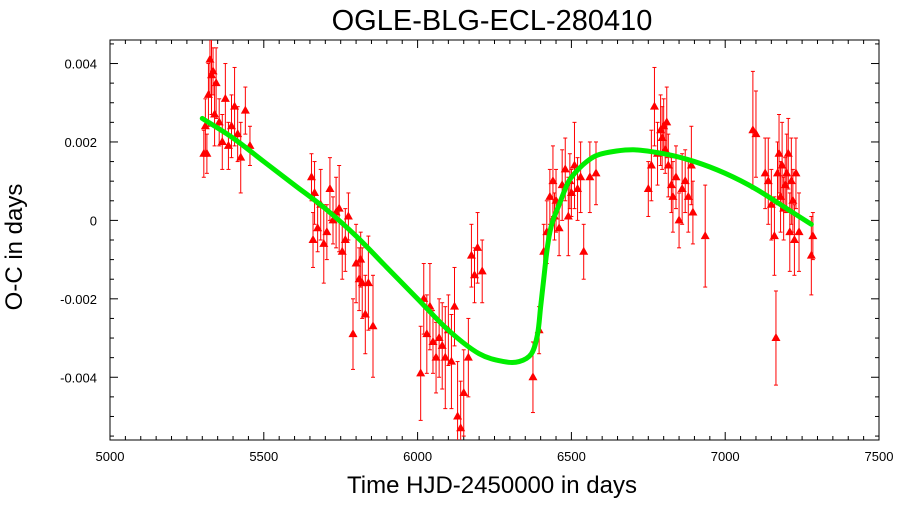  I want to click on y-axis-title: O-C in days, so click(14, 247).